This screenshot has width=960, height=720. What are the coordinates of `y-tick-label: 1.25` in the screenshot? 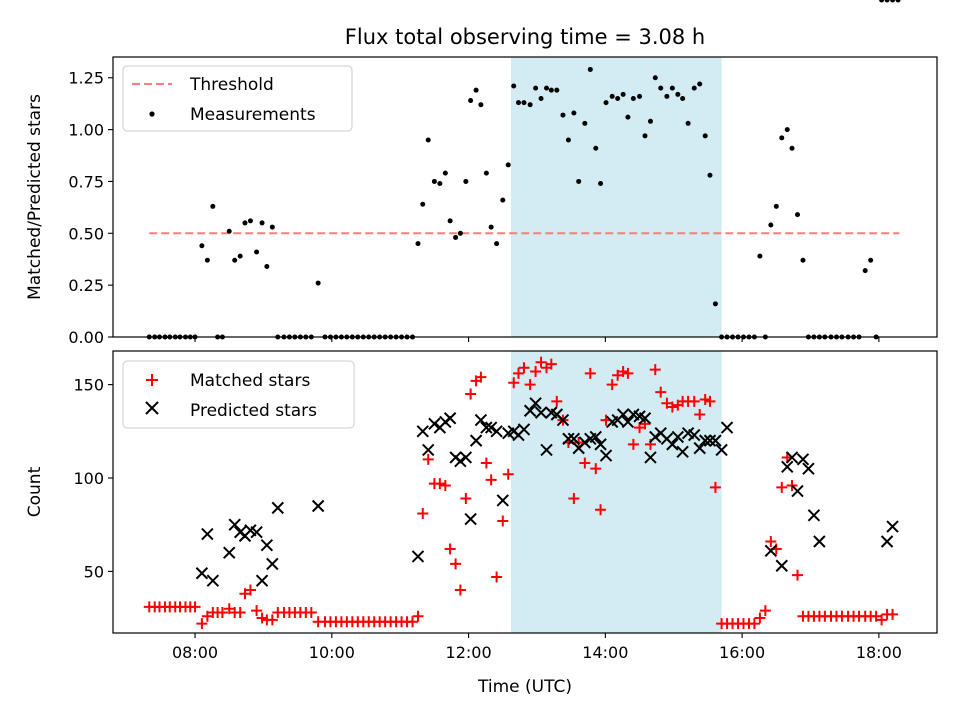 It's located at (86, 78).